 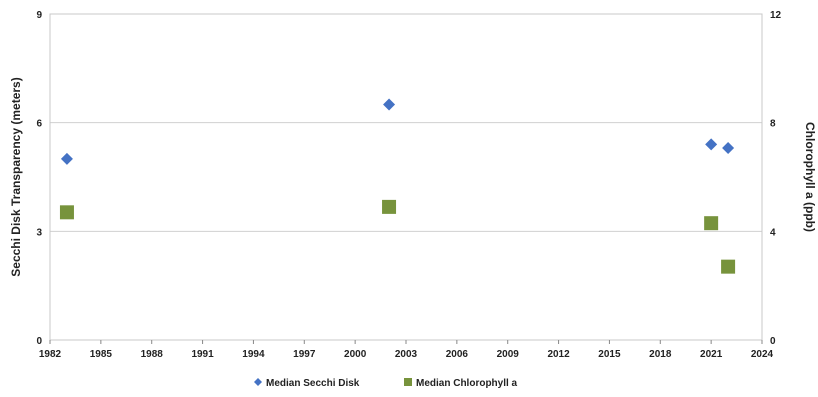 What do you see at coordinates (152, 354) in the screenshot?
I see `x-tick-label: 1988` at bounding box center [152, 354].